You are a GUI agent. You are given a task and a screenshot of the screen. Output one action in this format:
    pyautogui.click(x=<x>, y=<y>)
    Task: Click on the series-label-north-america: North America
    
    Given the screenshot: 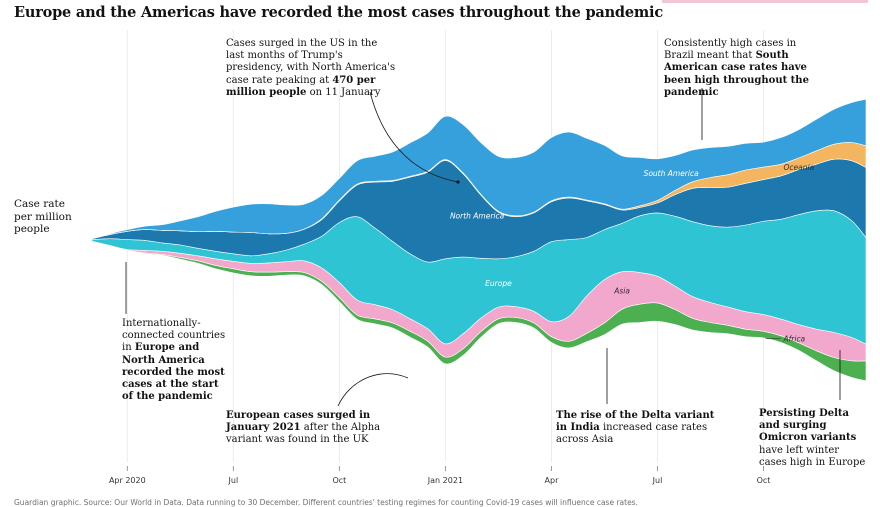 What is the action you would take?
    pyautogui.click(x=477, y=215)
    